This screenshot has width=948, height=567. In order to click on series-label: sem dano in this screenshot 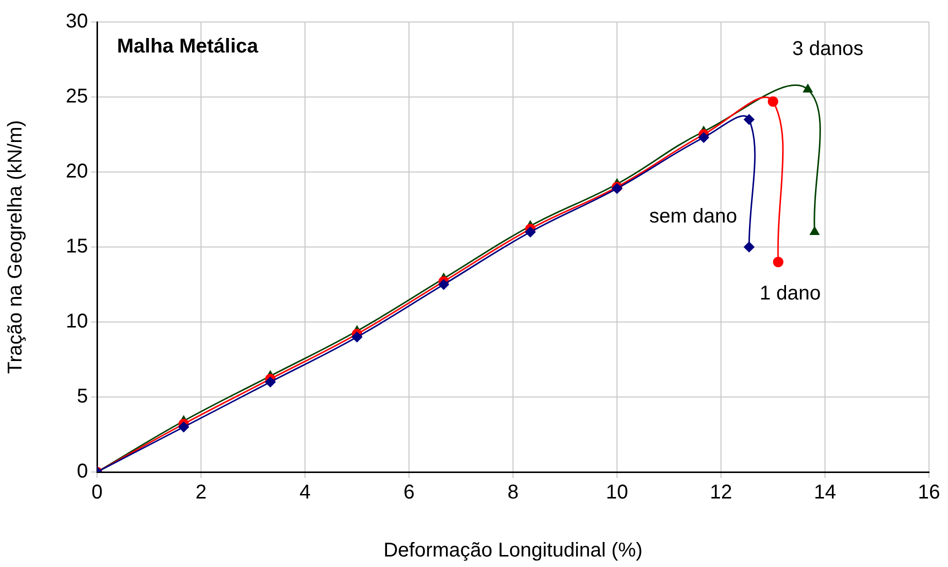, I will do `click(693, 217)`.